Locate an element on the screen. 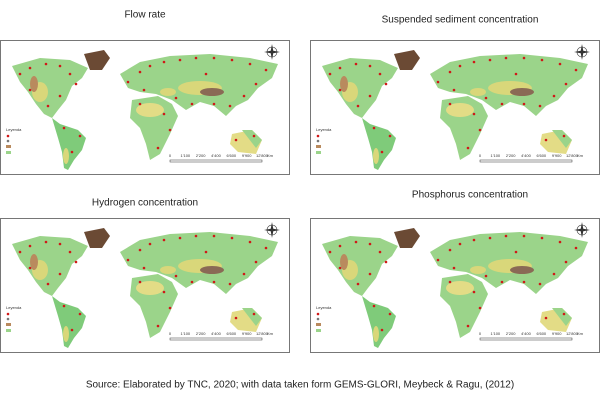  panel-title: Suspended sediment concentration is located at coordinates (460, 20).